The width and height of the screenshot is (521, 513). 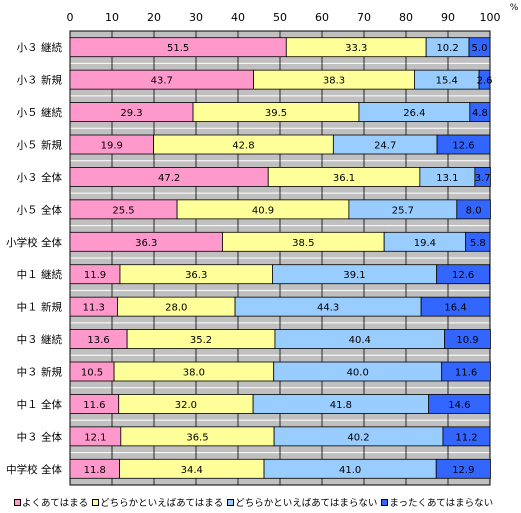 What do you see at coordinates (55, 503) in the screenshot?
I see `legend-label: よくあてはまる` at bounding box center [55, 503].